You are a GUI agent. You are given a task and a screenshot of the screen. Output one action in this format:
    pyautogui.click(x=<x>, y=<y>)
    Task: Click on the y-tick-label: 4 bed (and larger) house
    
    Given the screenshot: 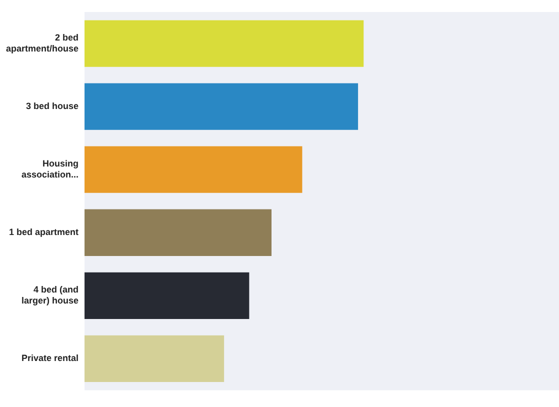 What is the action you would take?
    pyautogui.click(x=50, y=295)
    